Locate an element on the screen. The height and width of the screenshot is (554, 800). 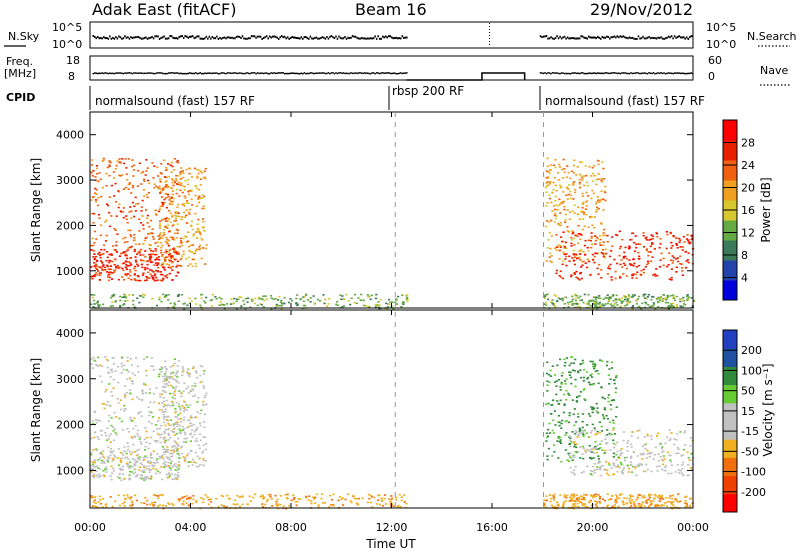
range-tick-label: 1000 is located at coordinates (70, 470).